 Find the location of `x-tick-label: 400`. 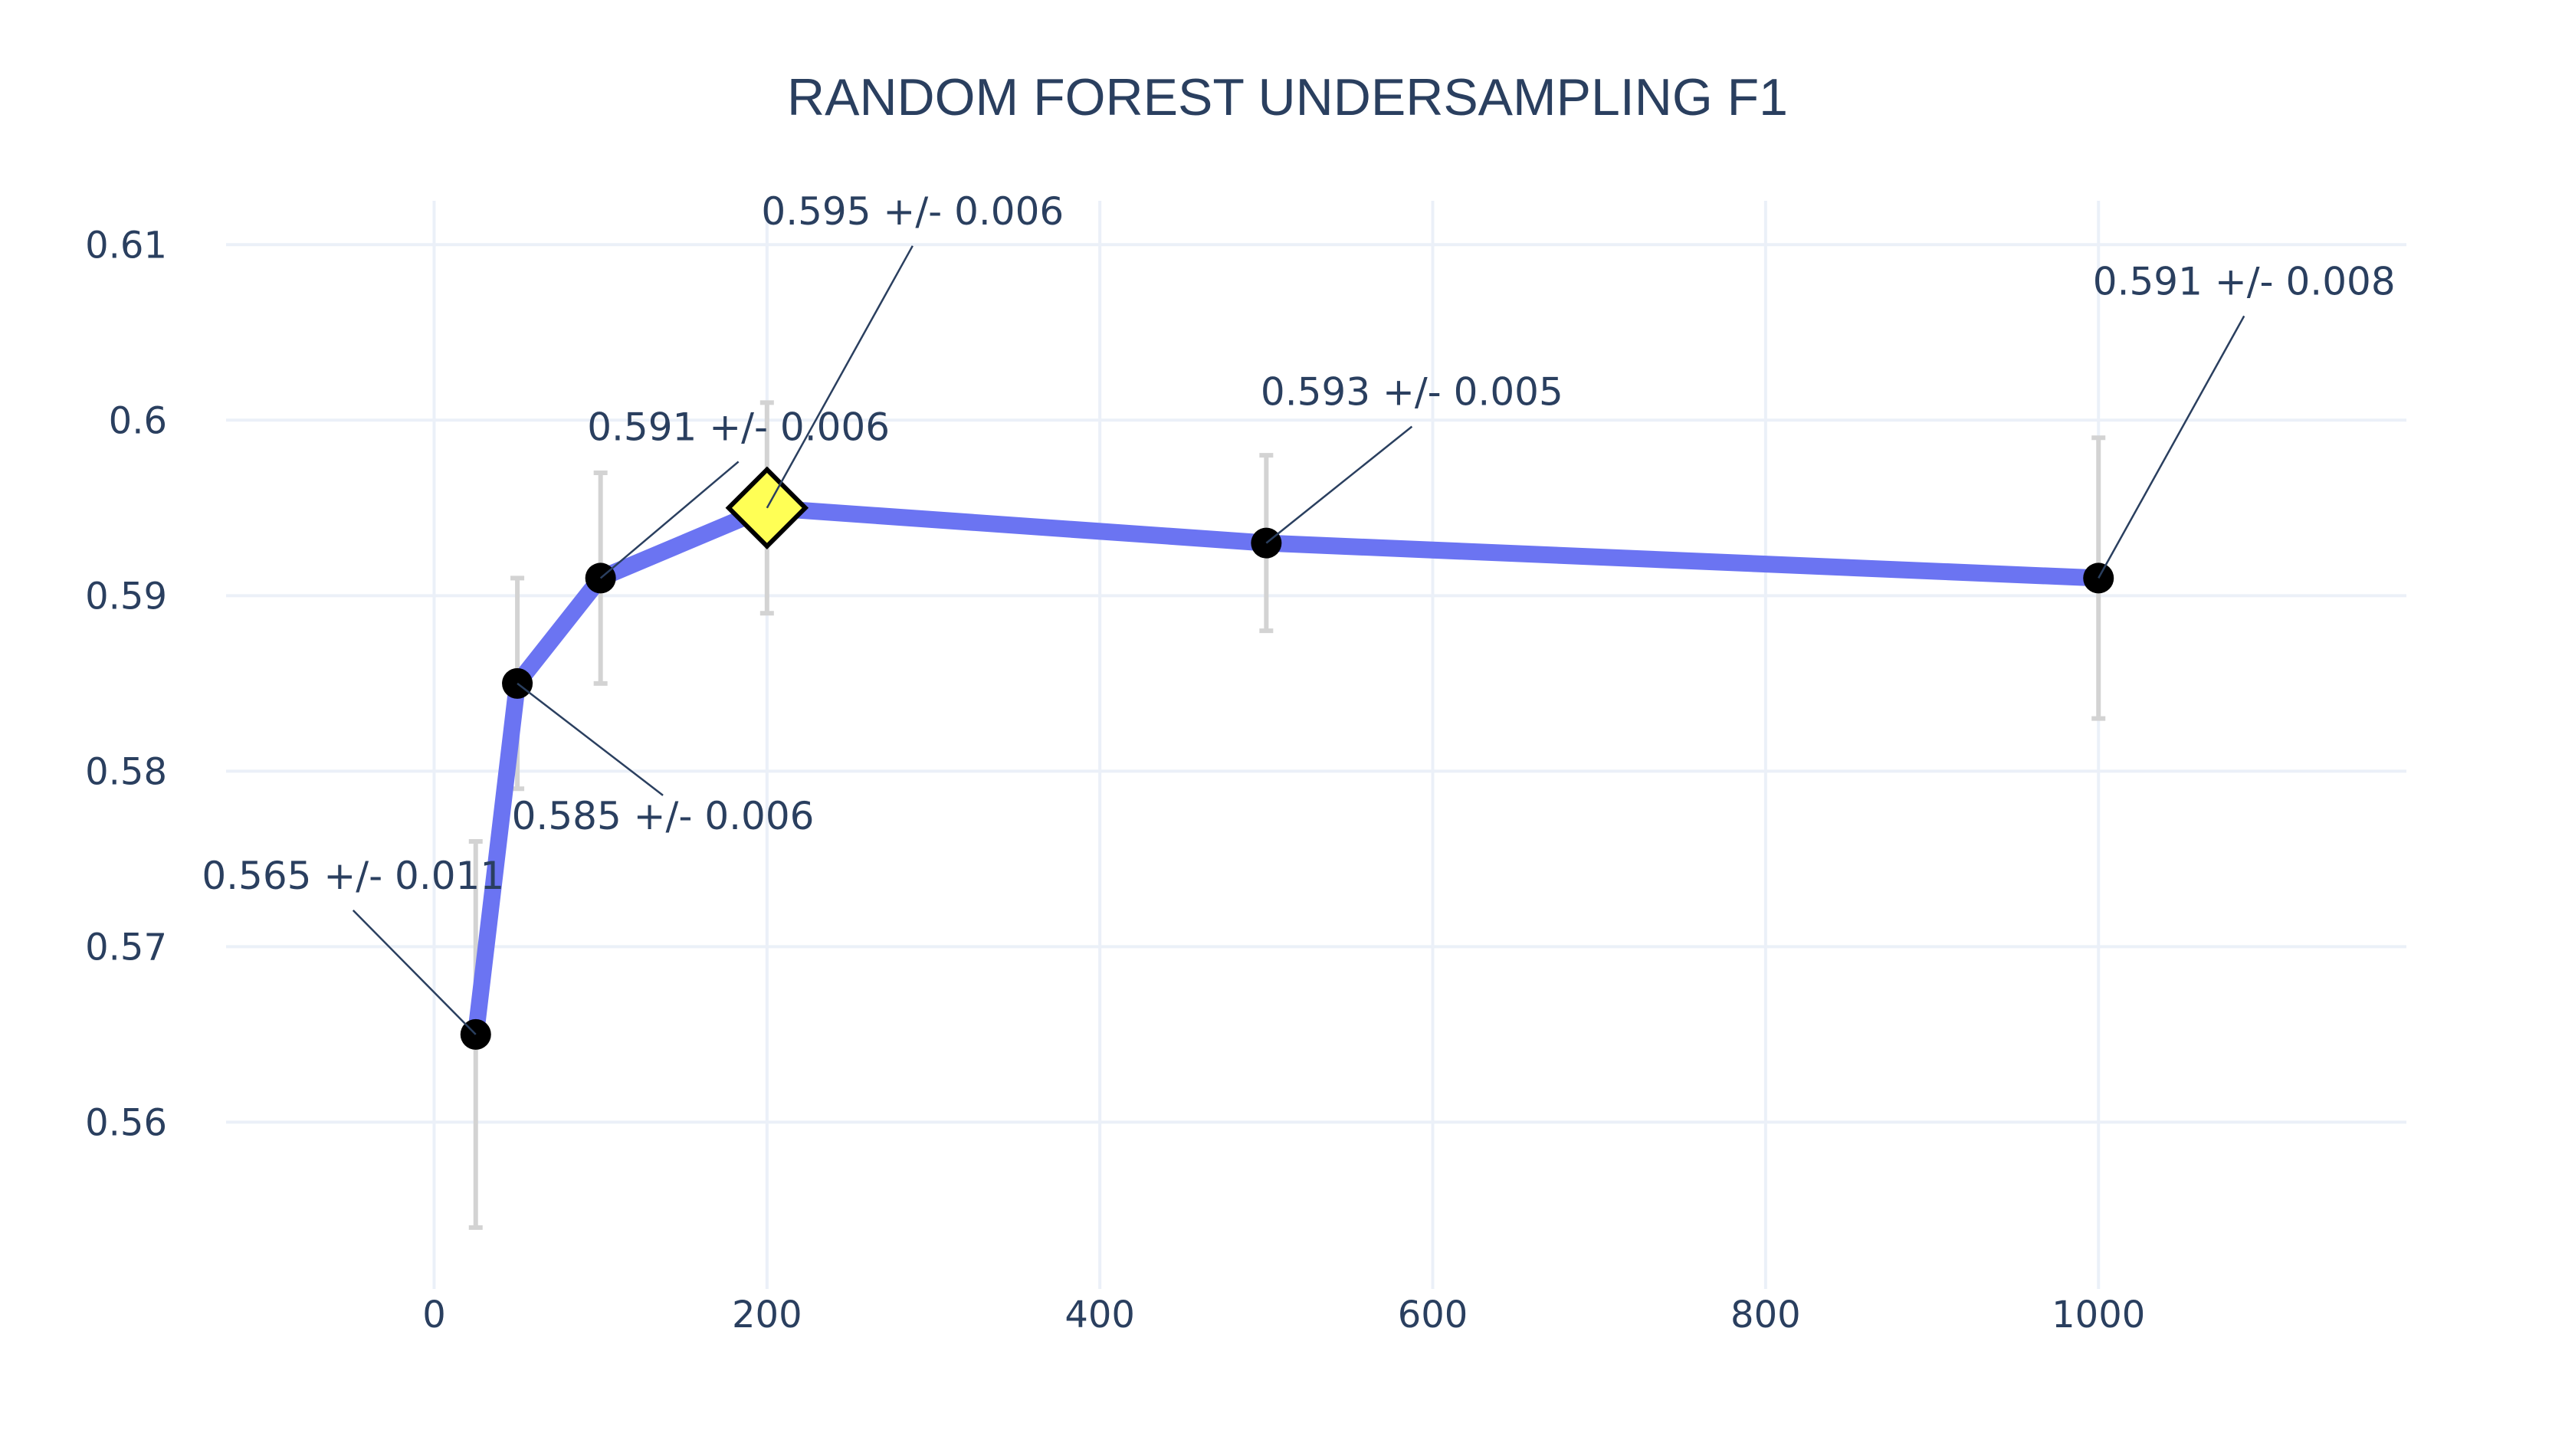

x-tick-label: 400 is located at coordinates (1100, 1315).